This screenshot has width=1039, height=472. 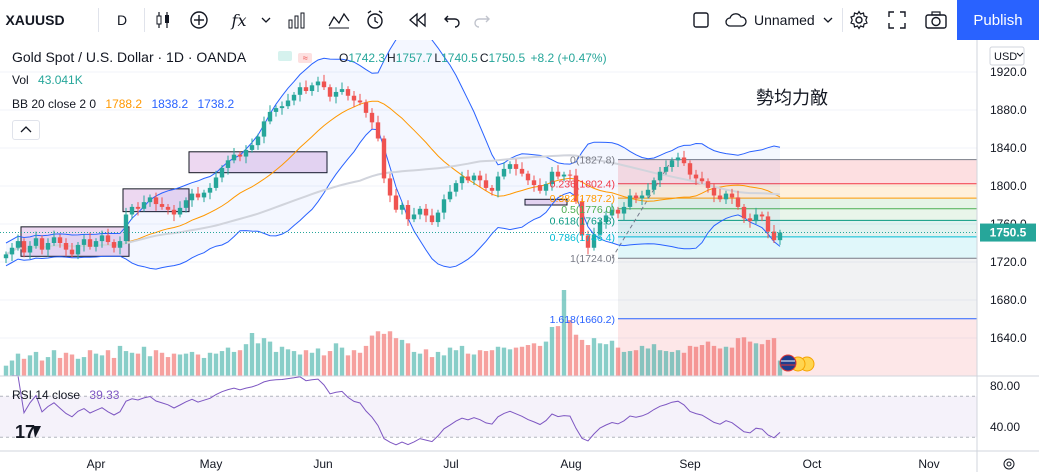 What do you see at coordinates (305, 58) in the screenshot?
I see `wave-icon: ≈` at bounding box center [305, 58].